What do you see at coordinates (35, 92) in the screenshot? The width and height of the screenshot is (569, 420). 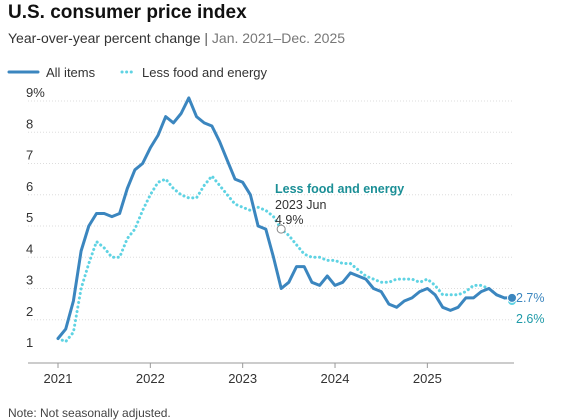 I see `y-tick-label: 9%` at bounding box center [35, 92].